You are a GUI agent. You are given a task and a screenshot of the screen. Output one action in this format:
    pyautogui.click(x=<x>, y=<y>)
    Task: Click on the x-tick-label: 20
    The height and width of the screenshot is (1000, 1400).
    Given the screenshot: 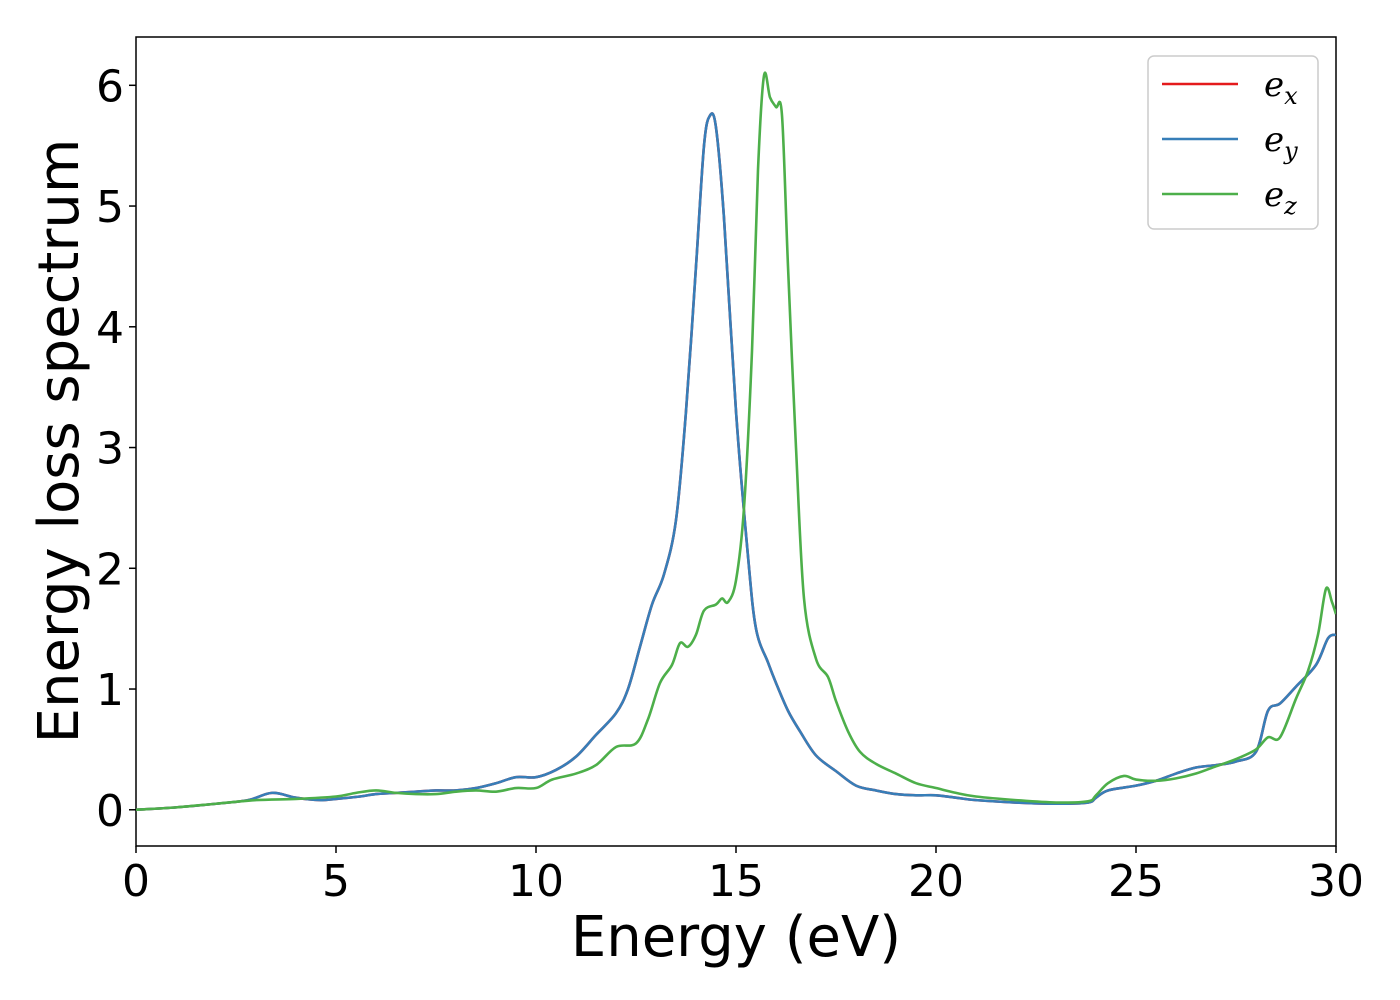 What is the action you would take?
    pyautogui.click(x=936, y=881)
    